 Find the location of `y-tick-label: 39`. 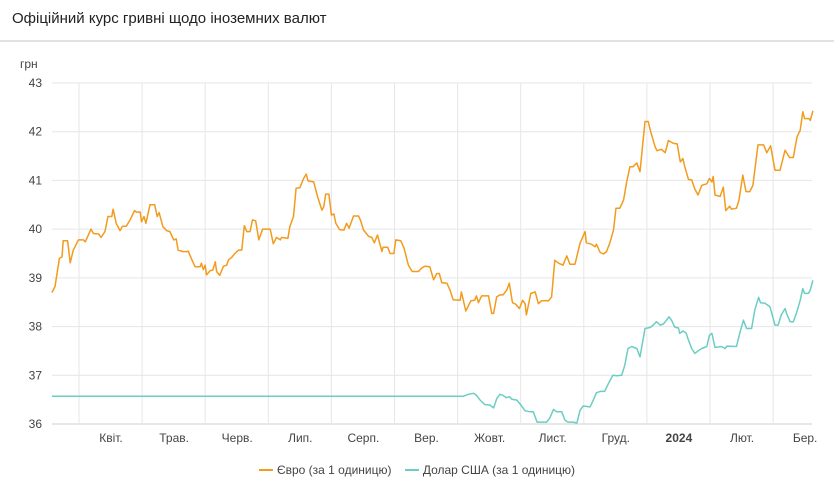

y-tick-label: 39 is located at coordinates (36, 278).